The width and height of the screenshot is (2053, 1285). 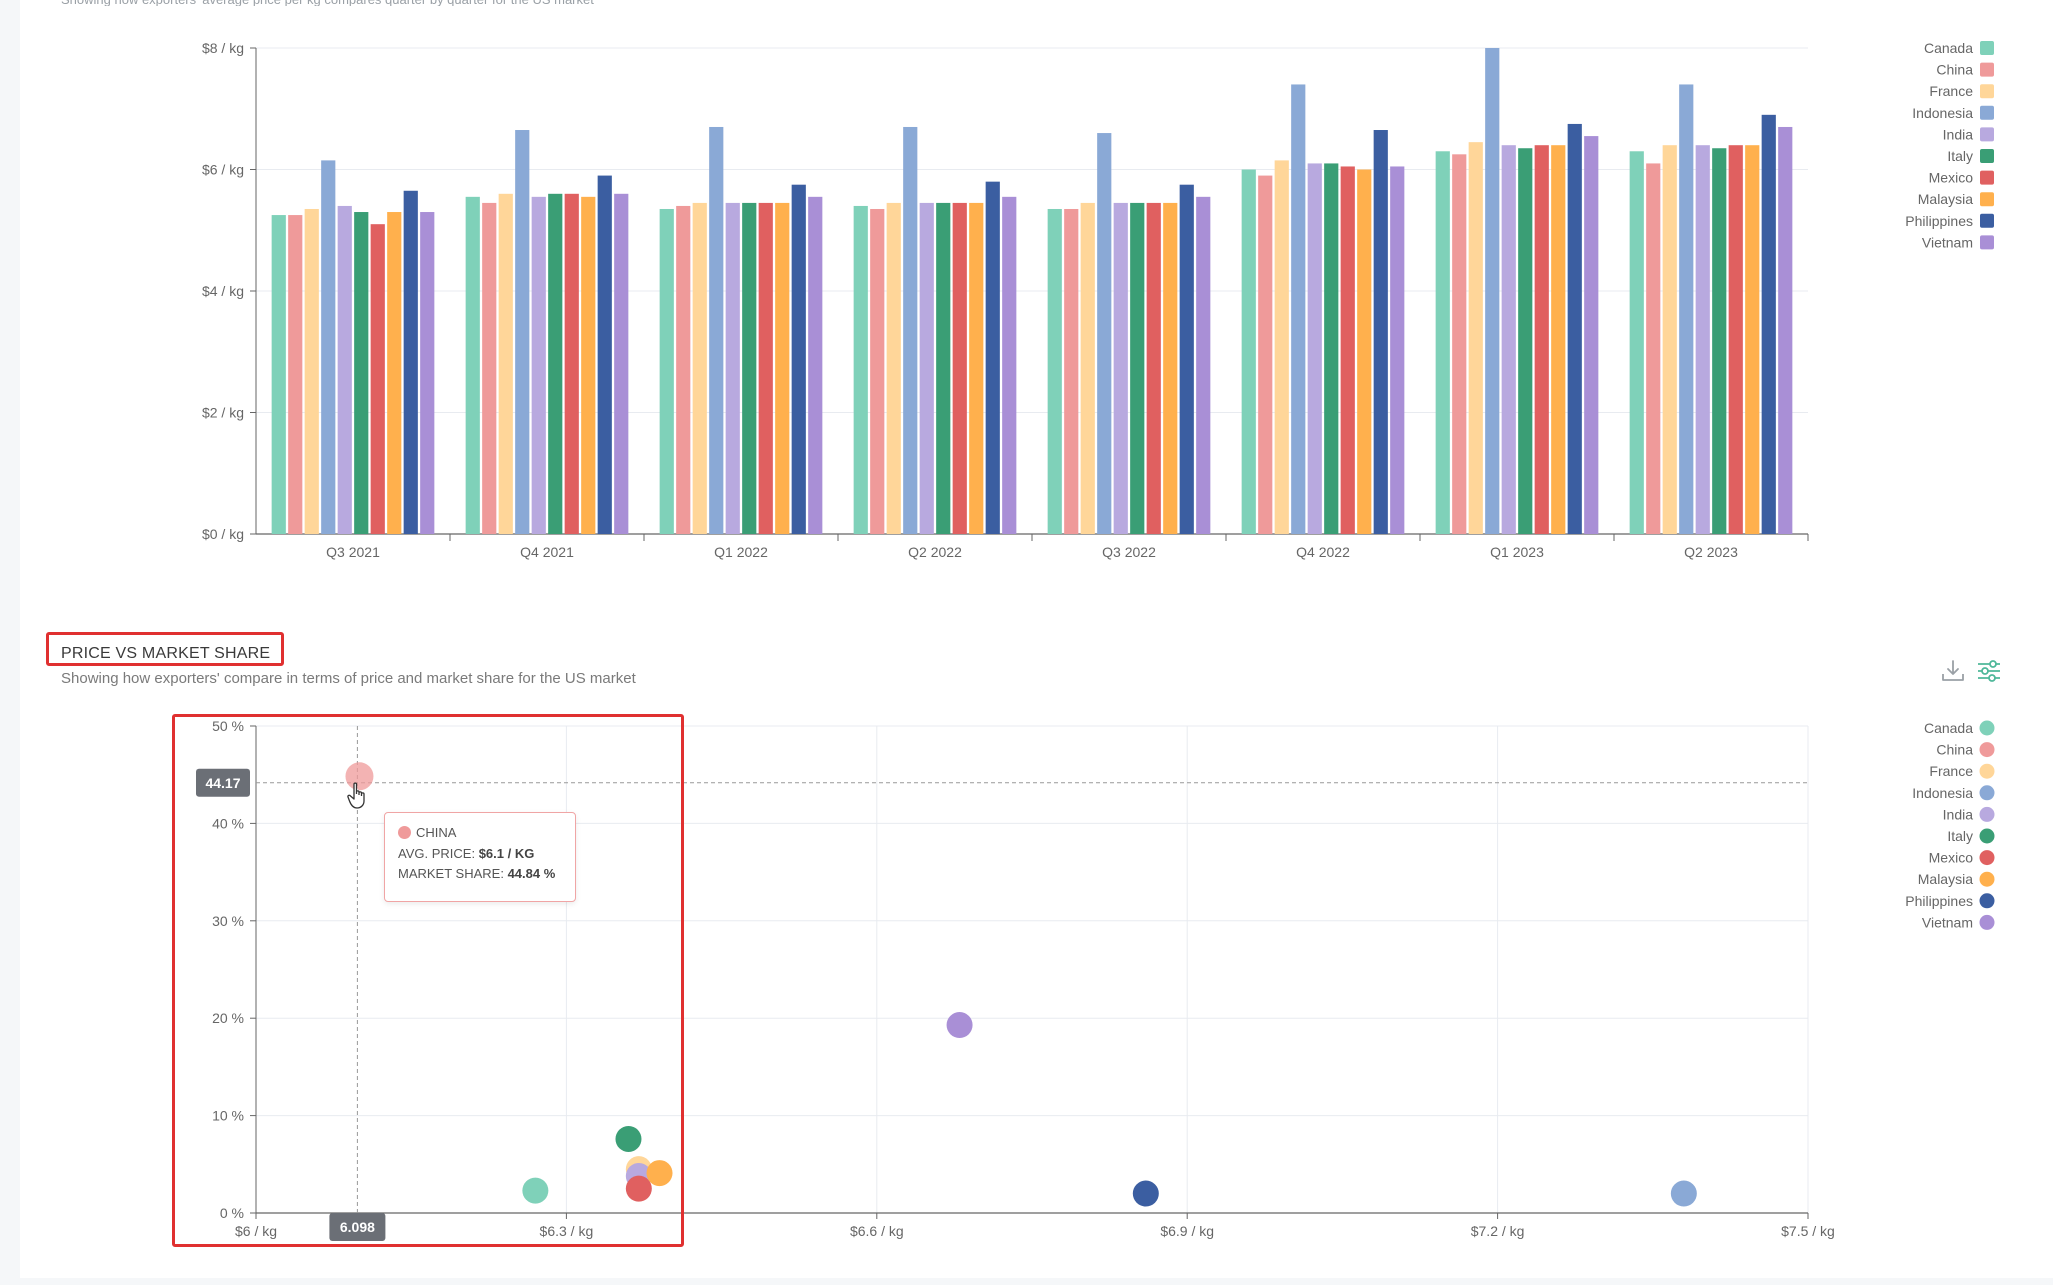 I want to click on hand-pointer-icon, so click(x=356, y=795).